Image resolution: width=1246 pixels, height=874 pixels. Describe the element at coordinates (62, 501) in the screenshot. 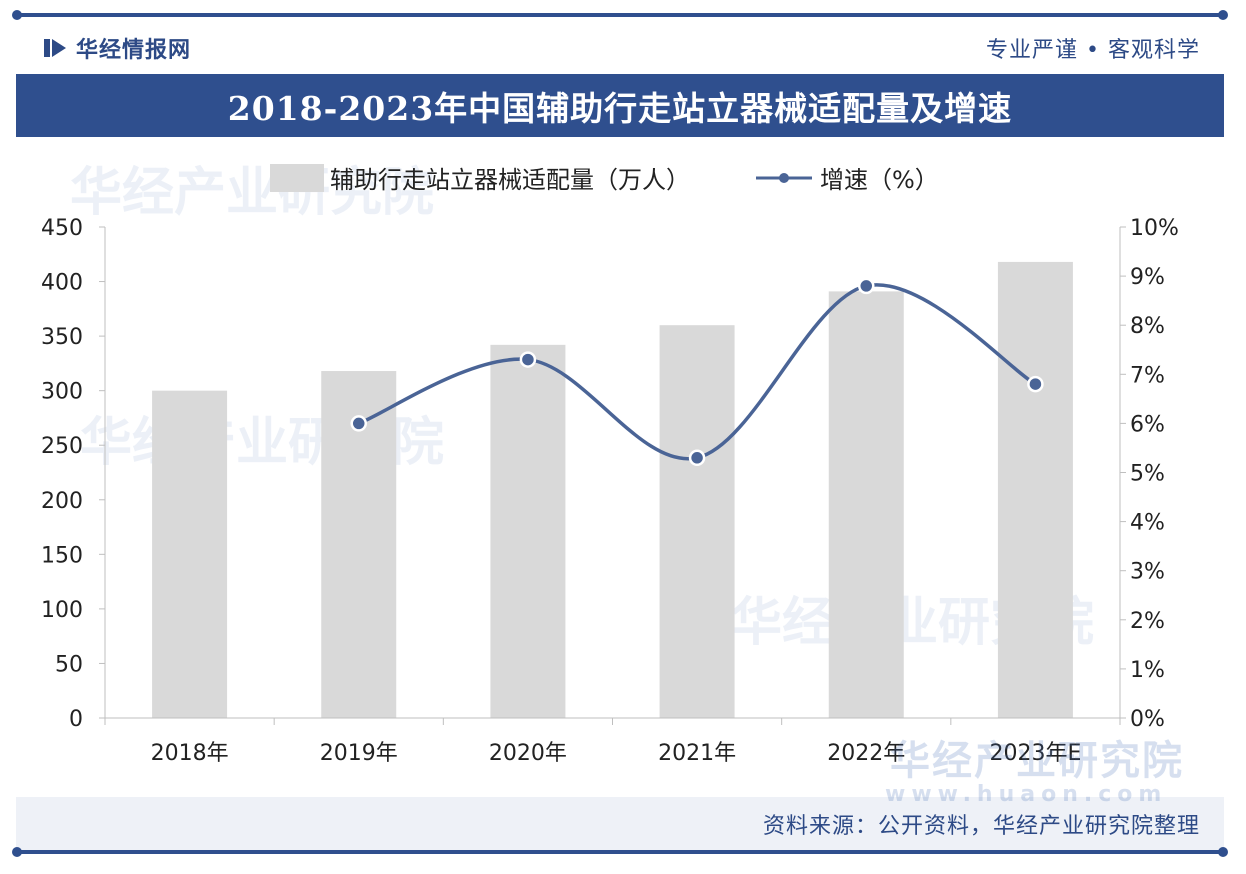

I see `y-left-tick-label: 200` at that location.